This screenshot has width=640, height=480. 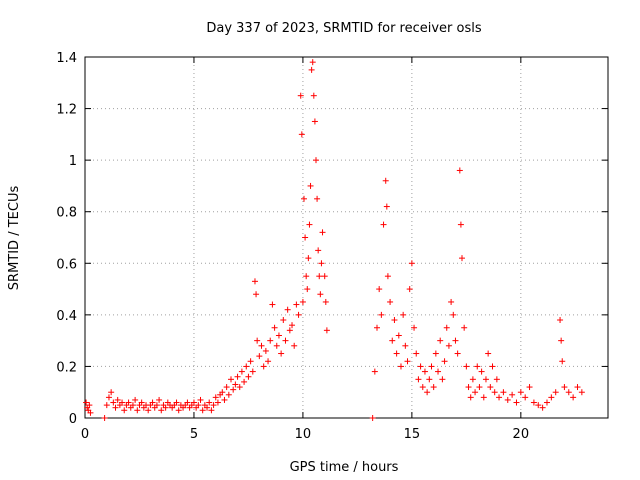 What do you see at coordinates (14, 238) in the screenshot?
I see `y-axis-label: SRMTID / TECUs` at bounding box center [14, 238].